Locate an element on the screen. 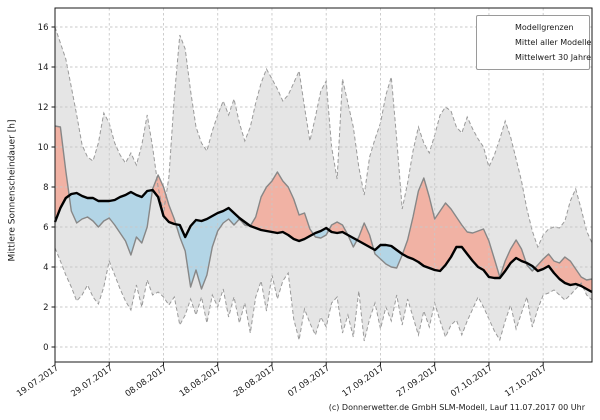  y-tick-label: 4 is located at coordinates (45, 268).